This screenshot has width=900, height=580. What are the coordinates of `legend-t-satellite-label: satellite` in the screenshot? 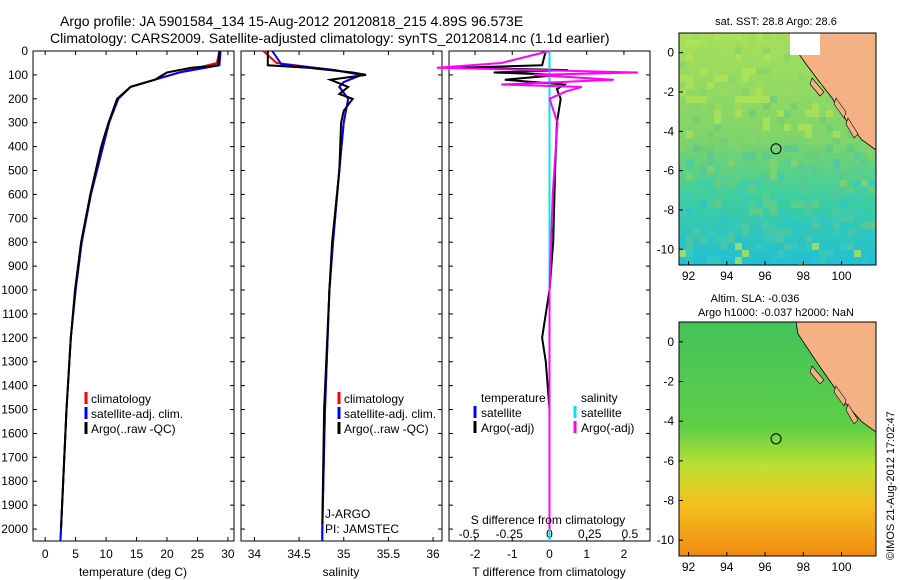 It's located at (501, 413).